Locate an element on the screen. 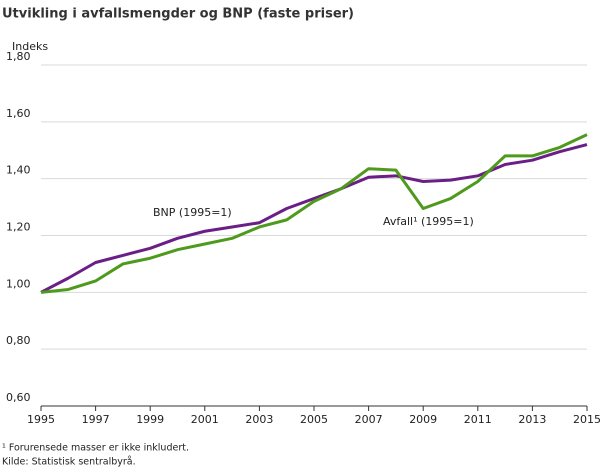  x-tick-label: 1999 is located at coordinates (150, 419).